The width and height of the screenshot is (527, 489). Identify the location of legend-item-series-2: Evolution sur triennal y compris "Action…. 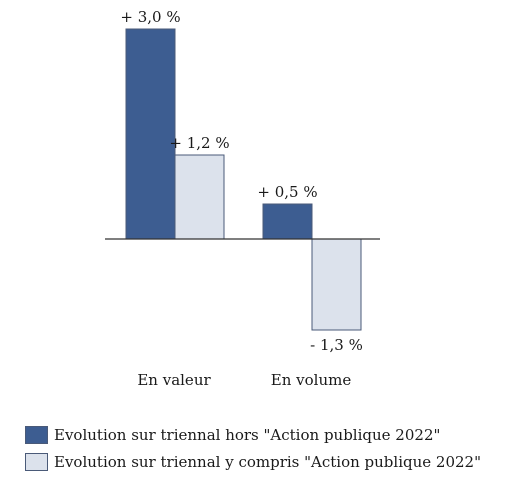
(253, 462).